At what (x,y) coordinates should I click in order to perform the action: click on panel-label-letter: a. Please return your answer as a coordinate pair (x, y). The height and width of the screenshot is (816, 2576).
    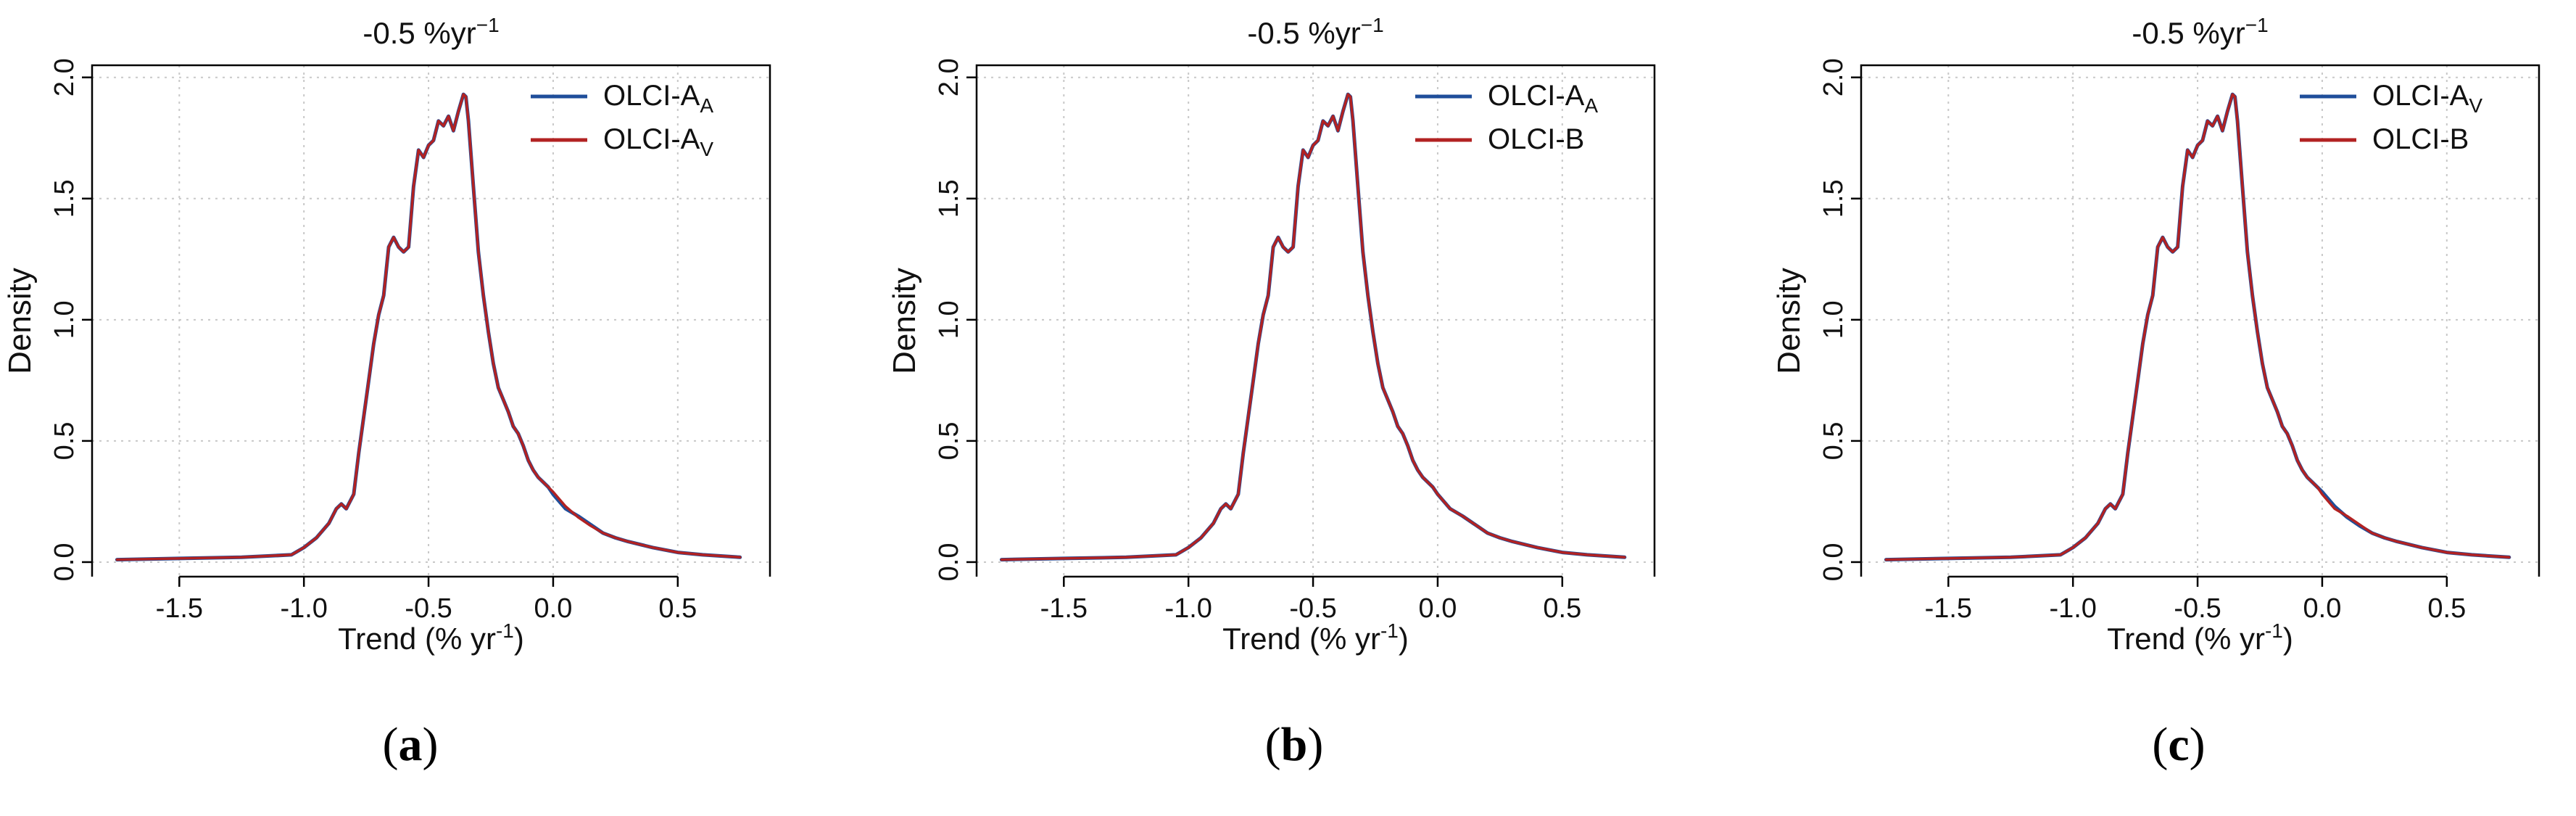
    Looking at the image, I should click on (411, 745).